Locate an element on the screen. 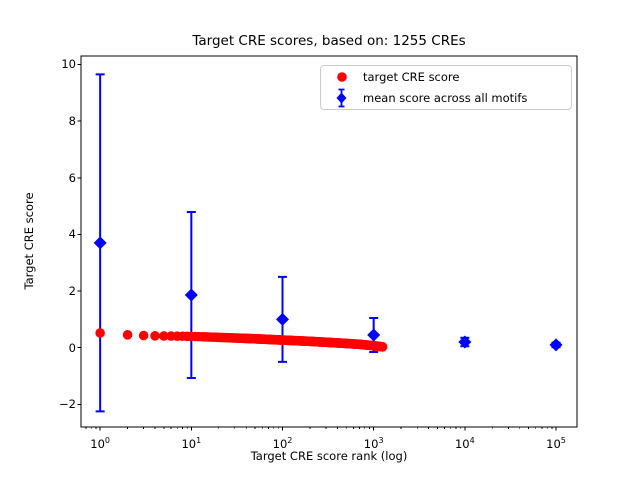  legend-item-mean-score: mean score across all motifs is located at coordinates (446, 98).